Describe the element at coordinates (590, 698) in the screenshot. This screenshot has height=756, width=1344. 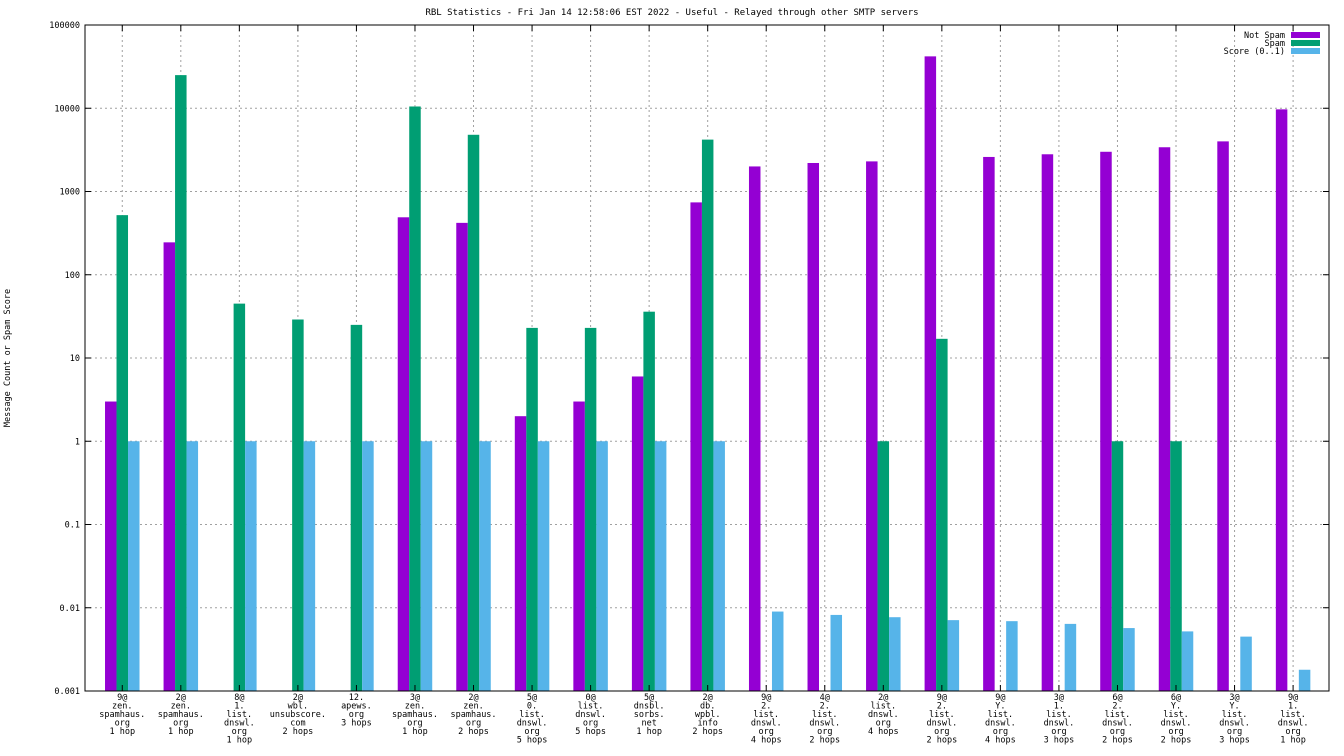
I see `x-category-line: 0@` at that location.